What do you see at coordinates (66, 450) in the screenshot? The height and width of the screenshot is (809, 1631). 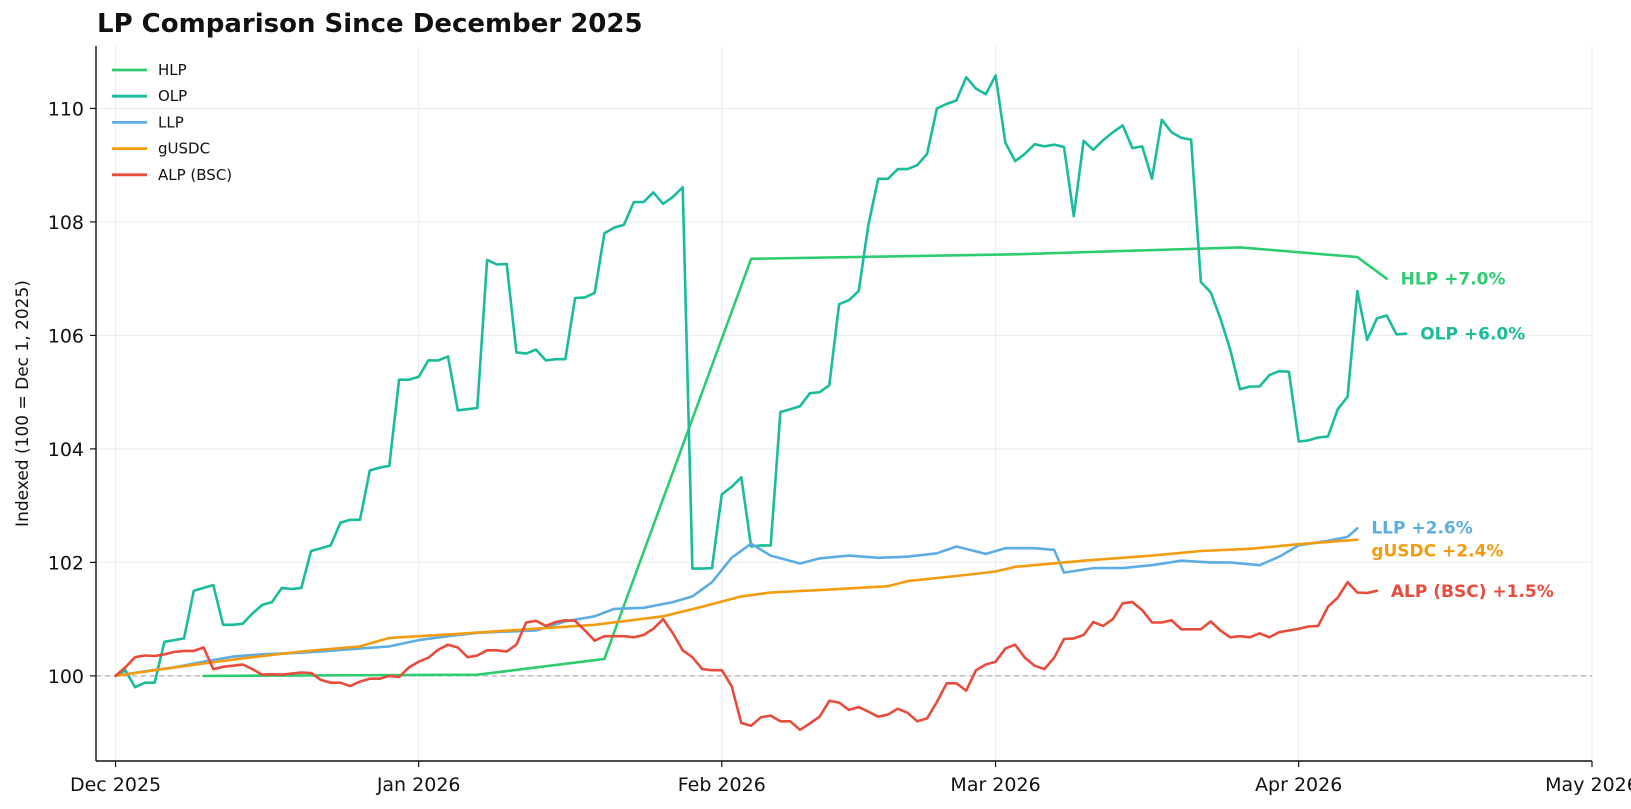 I see `y-tick-label: 104` at bounding box center [66, 450].